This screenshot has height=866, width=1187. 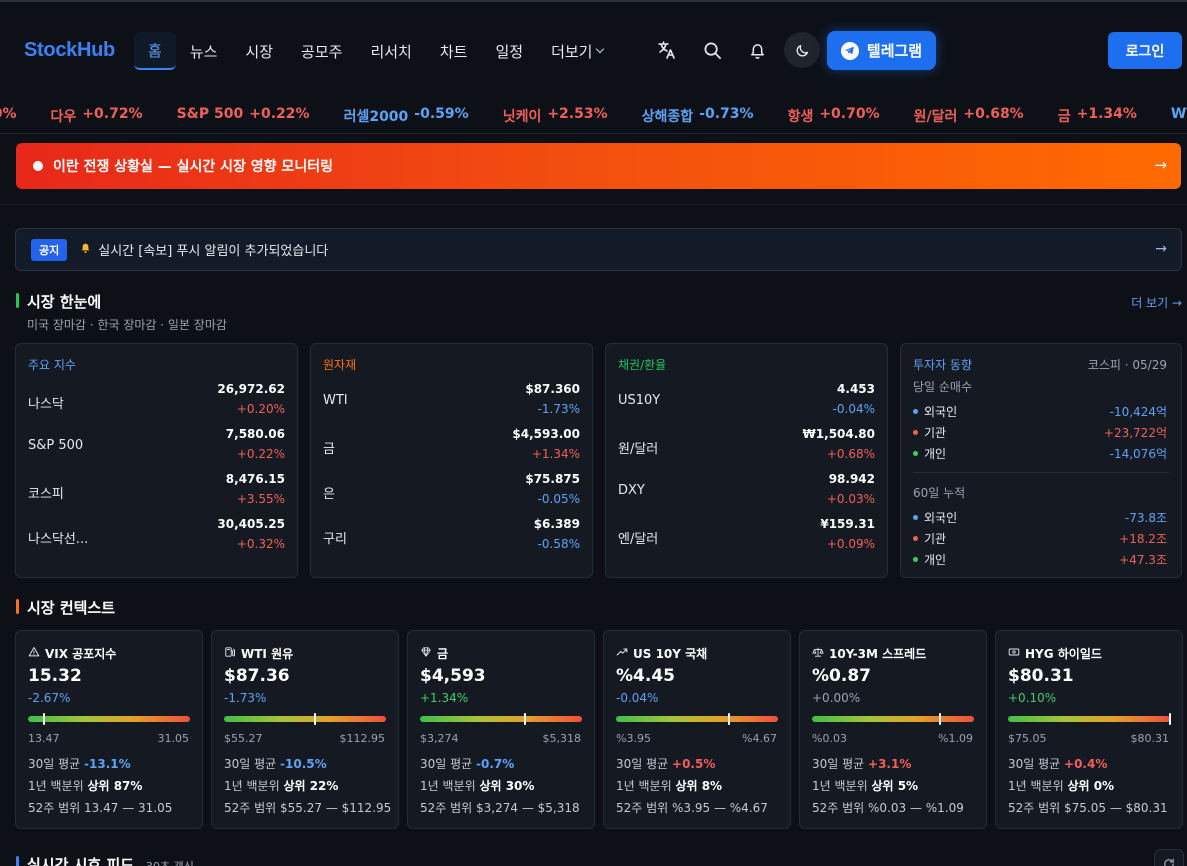 I want to click on banner-text: 이란 전쟁 상황실 — 실시간 시장 영향 모니터링, so click(x=193, y=167).